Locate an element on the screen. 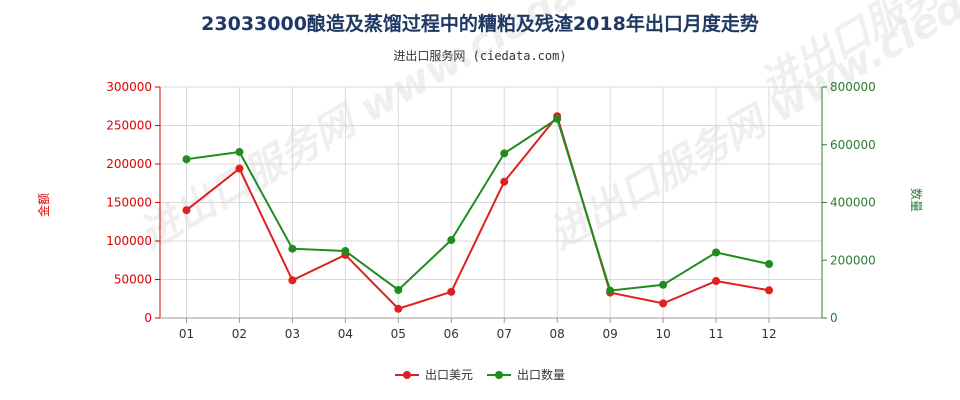  x-tick-label: 02 is located at coordinates (239, 334).